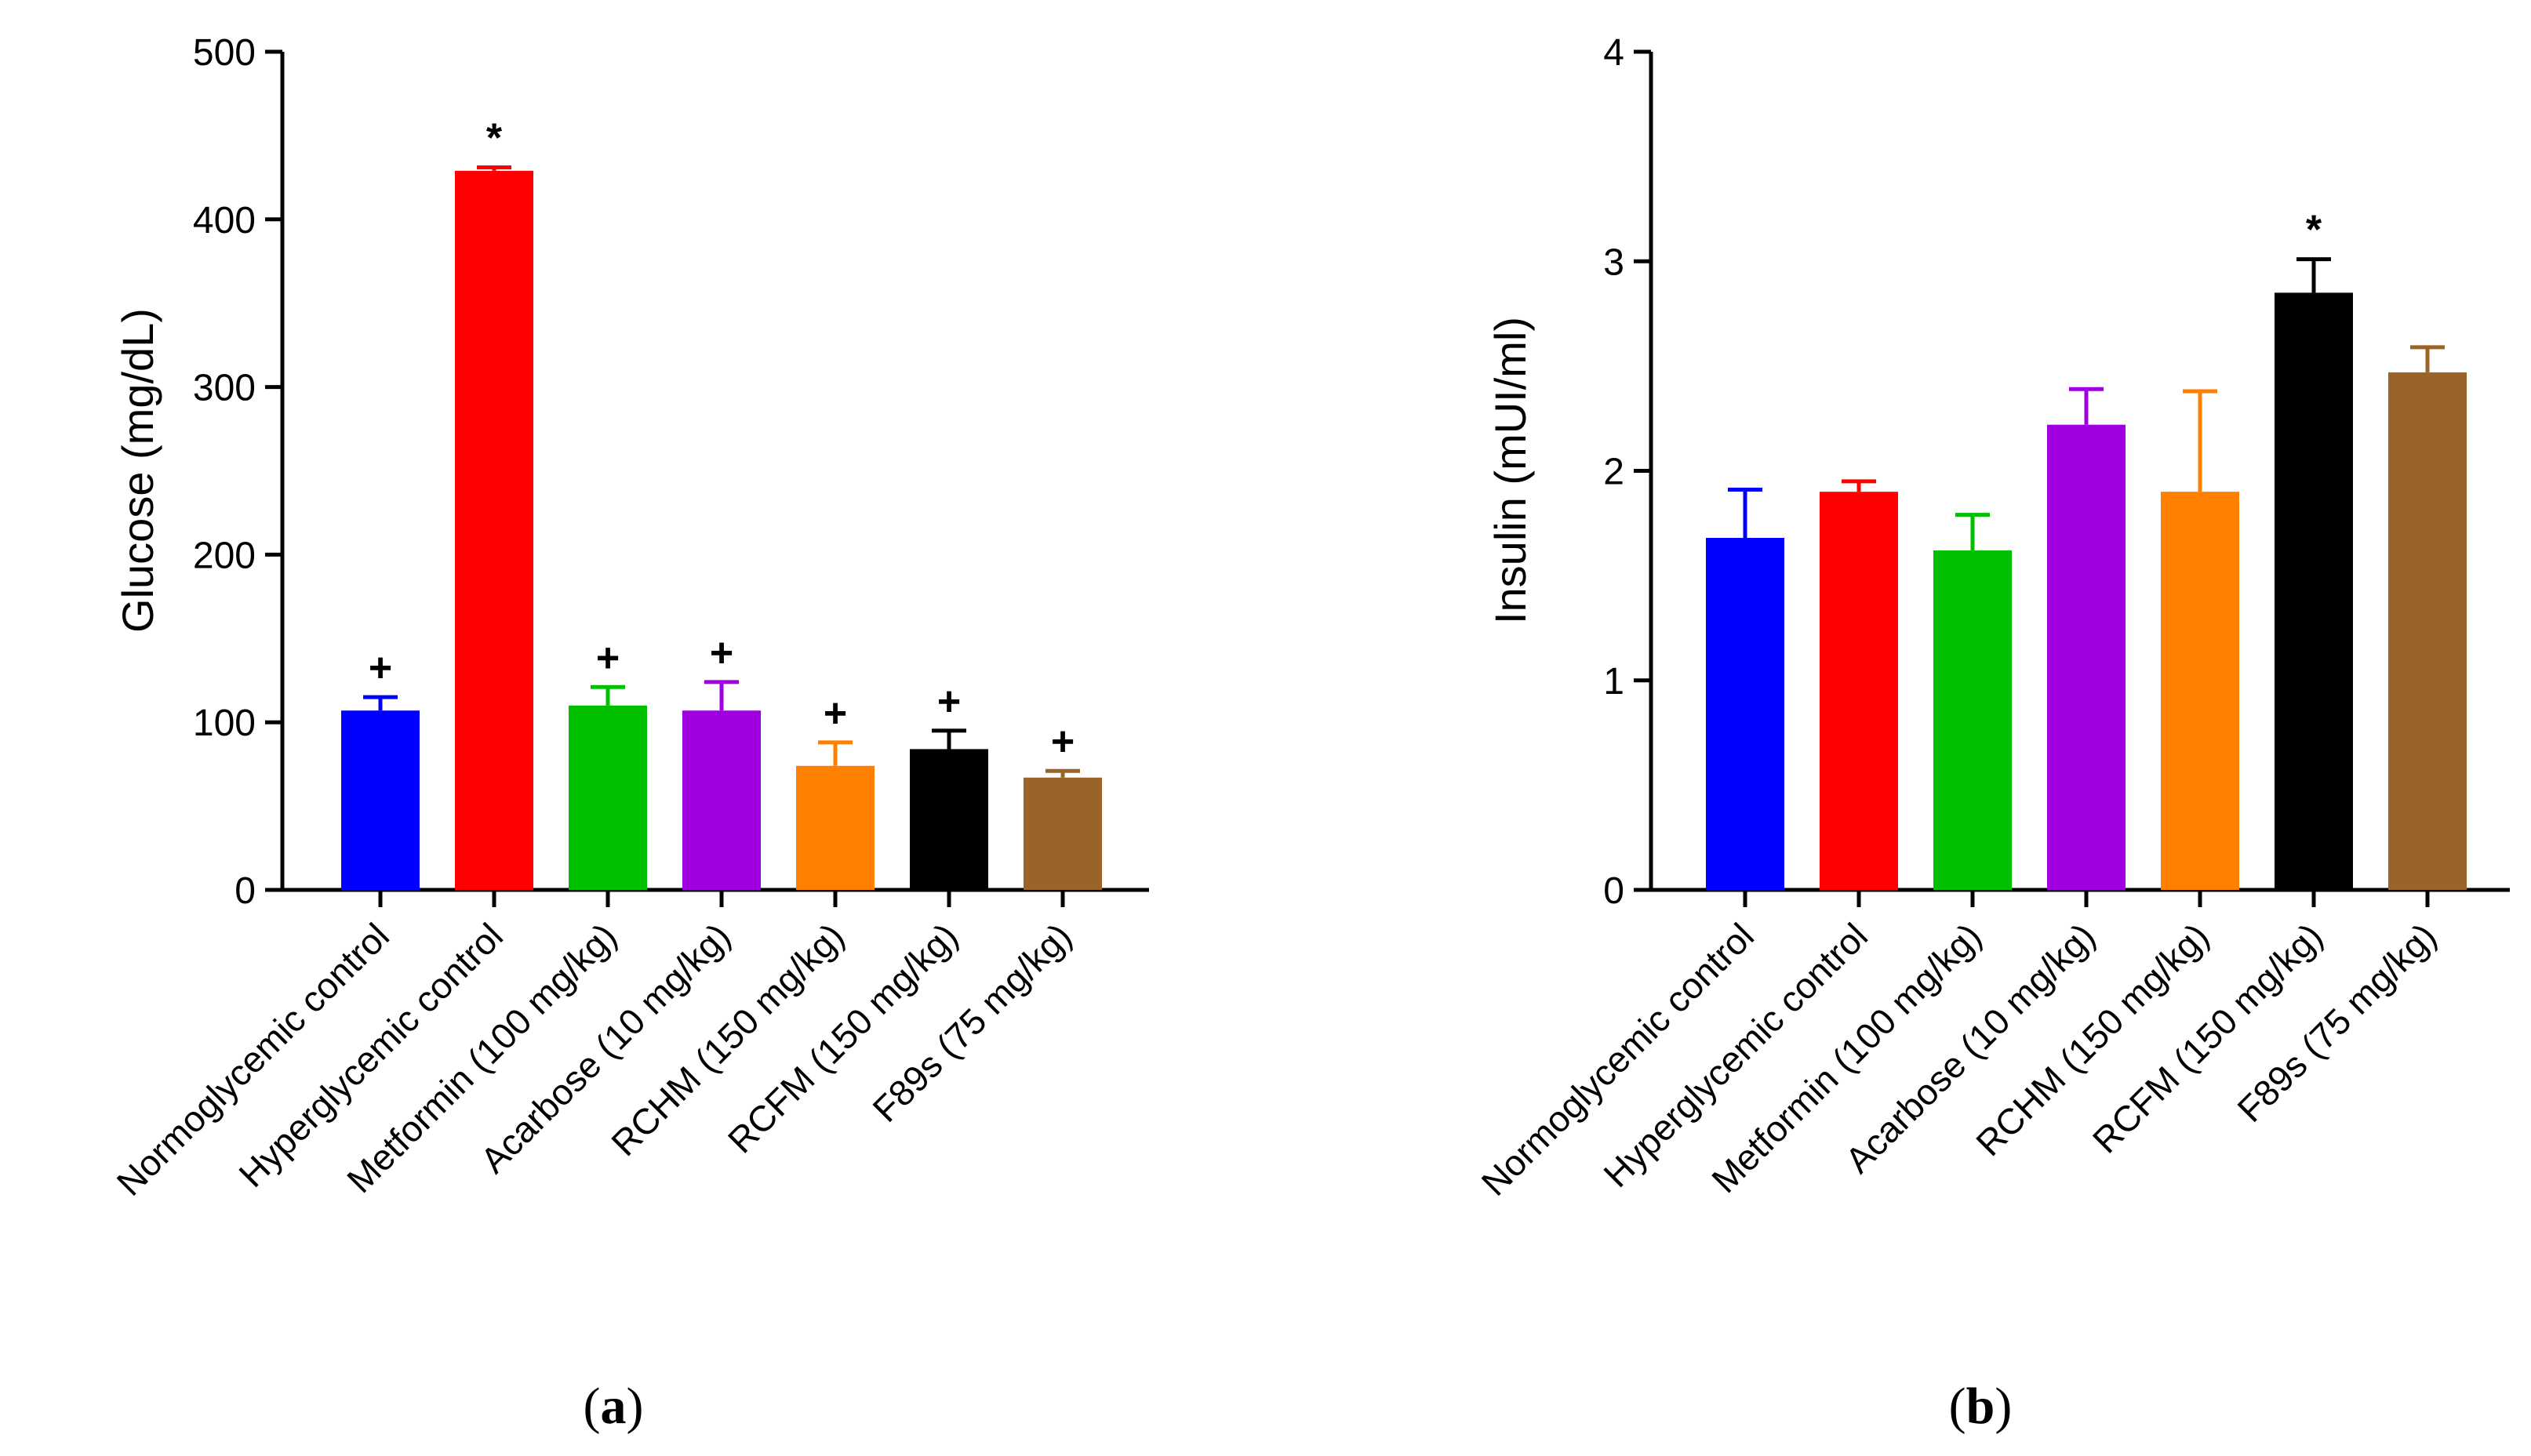  Describe the element at coordinates (224, 220) in the screenshot. I see `y-tick-label: 400` at that location.